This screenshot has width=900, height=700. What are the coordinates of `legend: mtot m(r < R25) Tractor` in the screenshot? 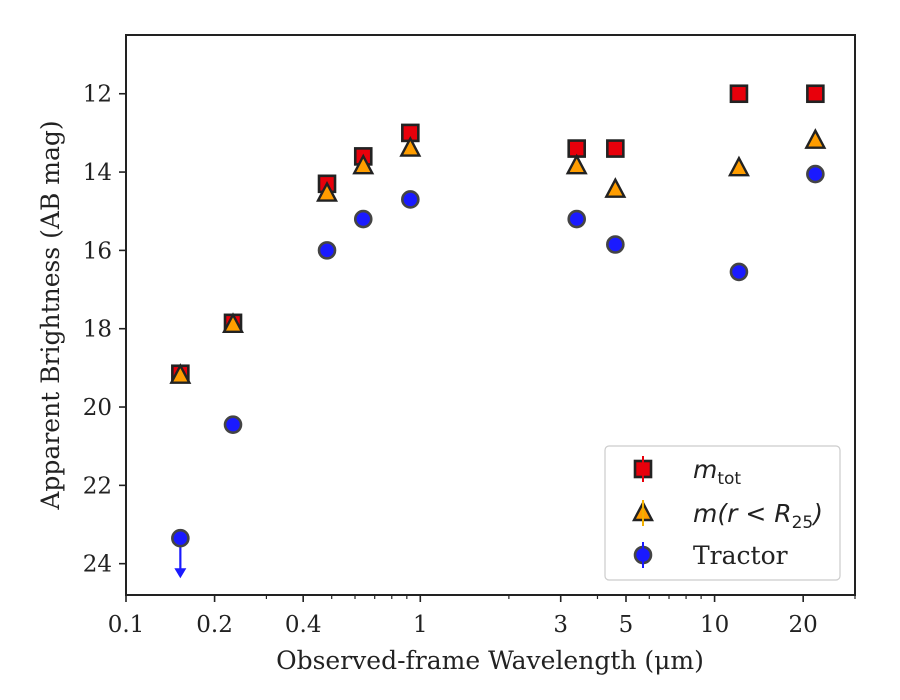 It's located at (722, 513).